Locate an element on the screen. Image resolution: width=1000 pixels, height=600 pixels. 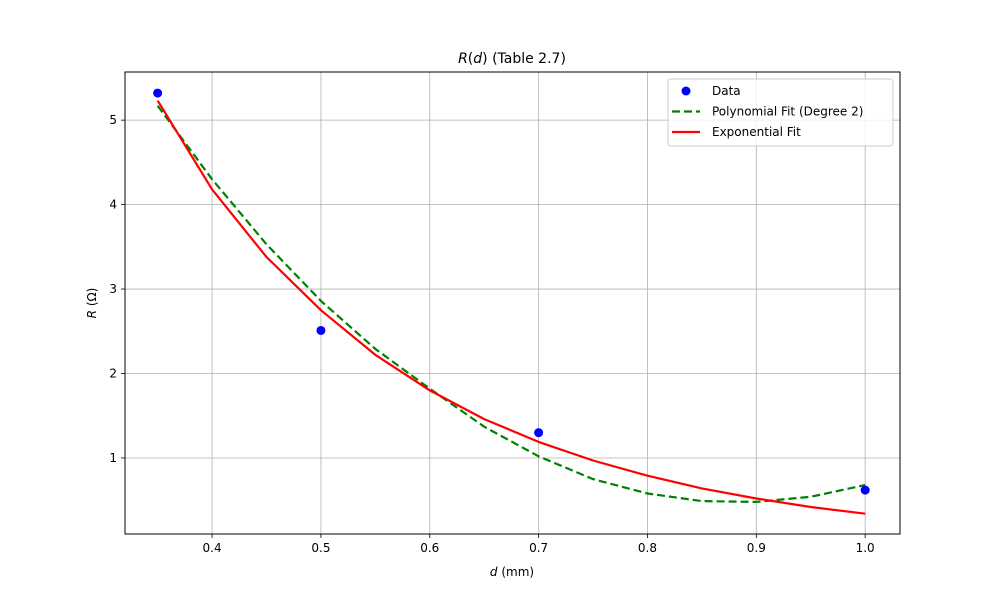
y-axis-label: R (Ω) is located at coordinates (92, 303).